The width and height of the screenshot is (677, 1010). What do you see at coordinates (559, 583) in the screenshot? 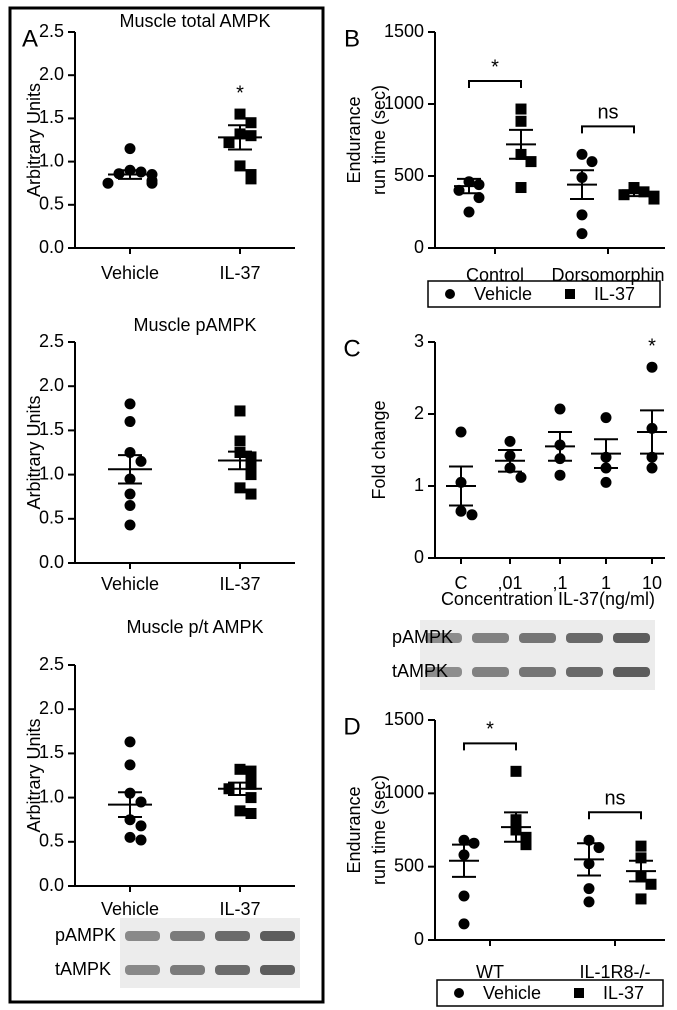
I see `x-tick-label: ,1` at bounding box center [559, 583].